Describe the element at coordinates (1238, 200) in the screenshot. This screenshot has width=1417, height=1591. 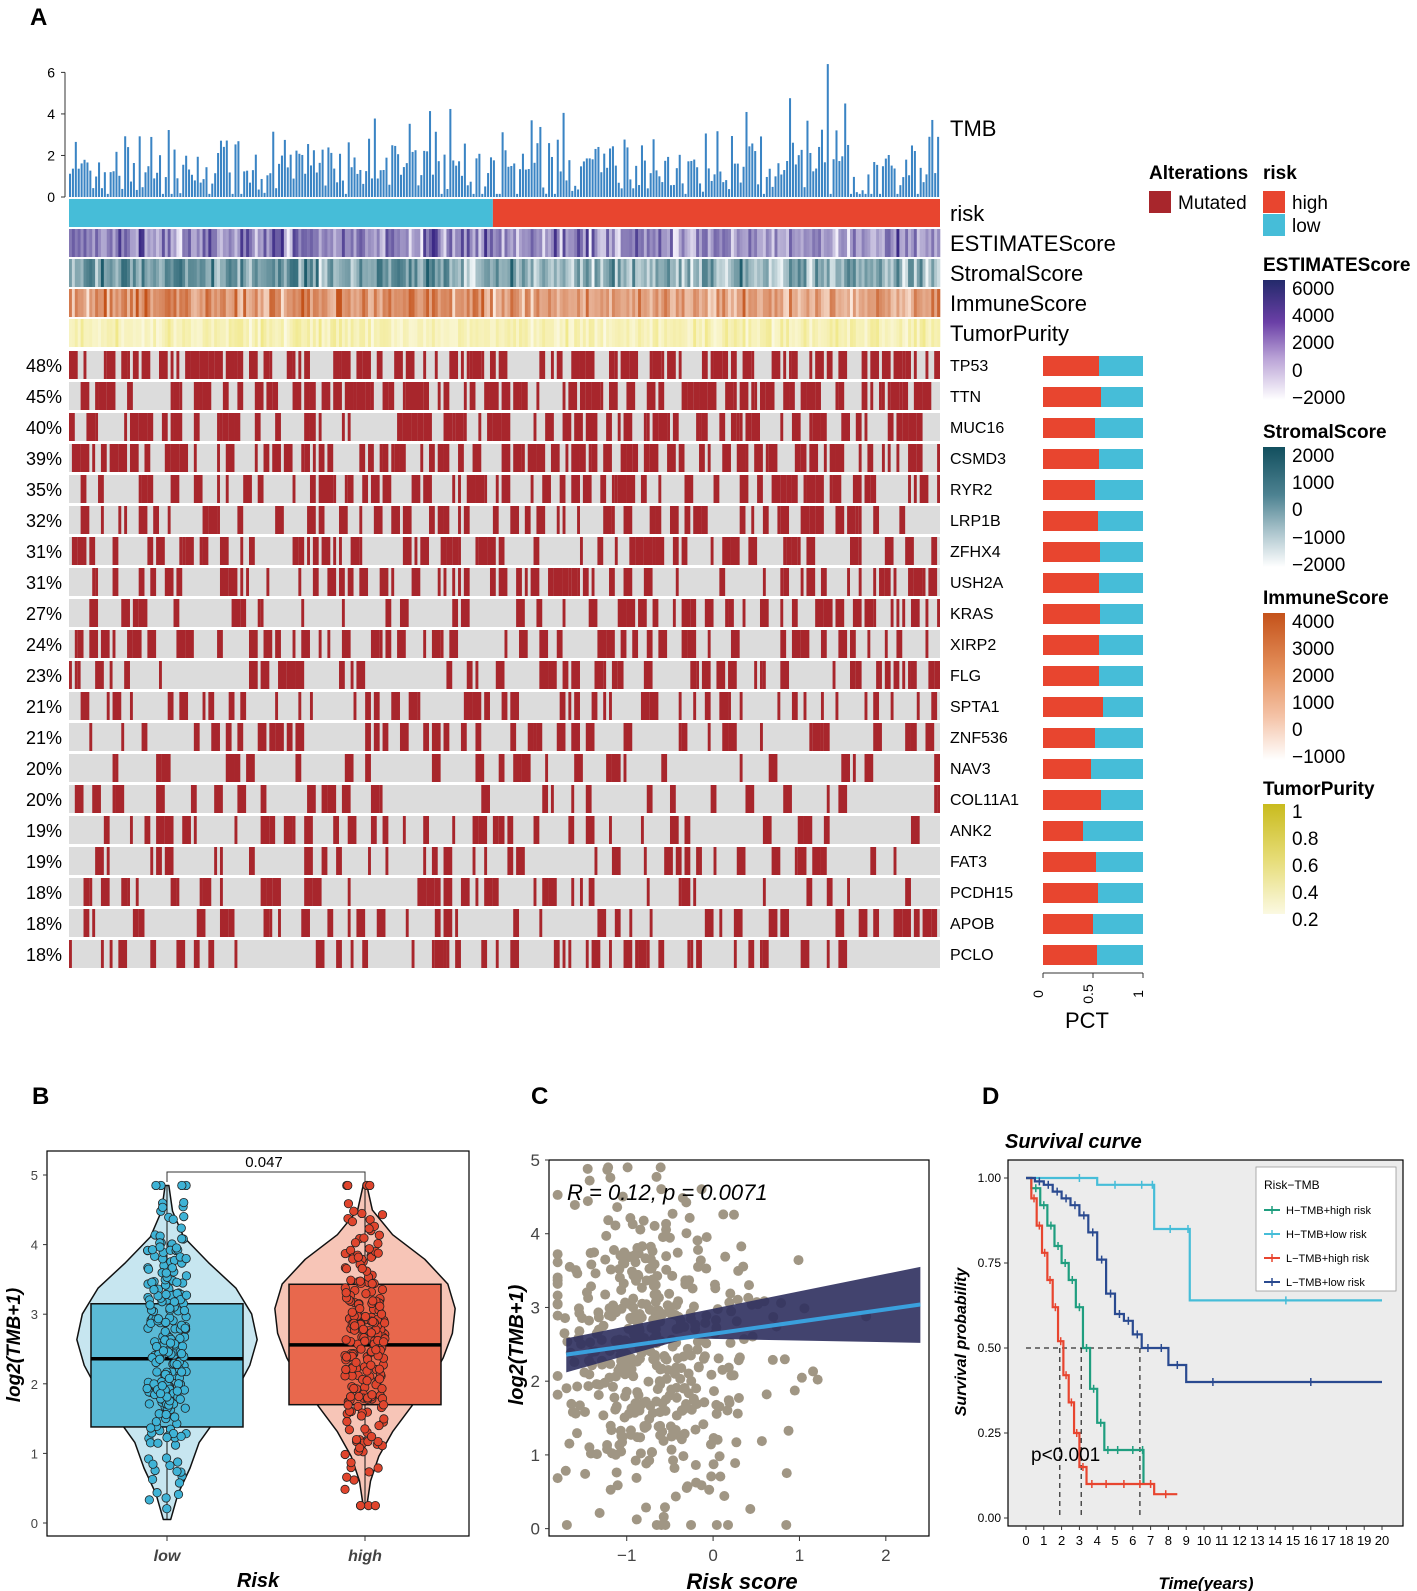
I see `legend-alterations: Alterations Mutated risk high low` at that location.